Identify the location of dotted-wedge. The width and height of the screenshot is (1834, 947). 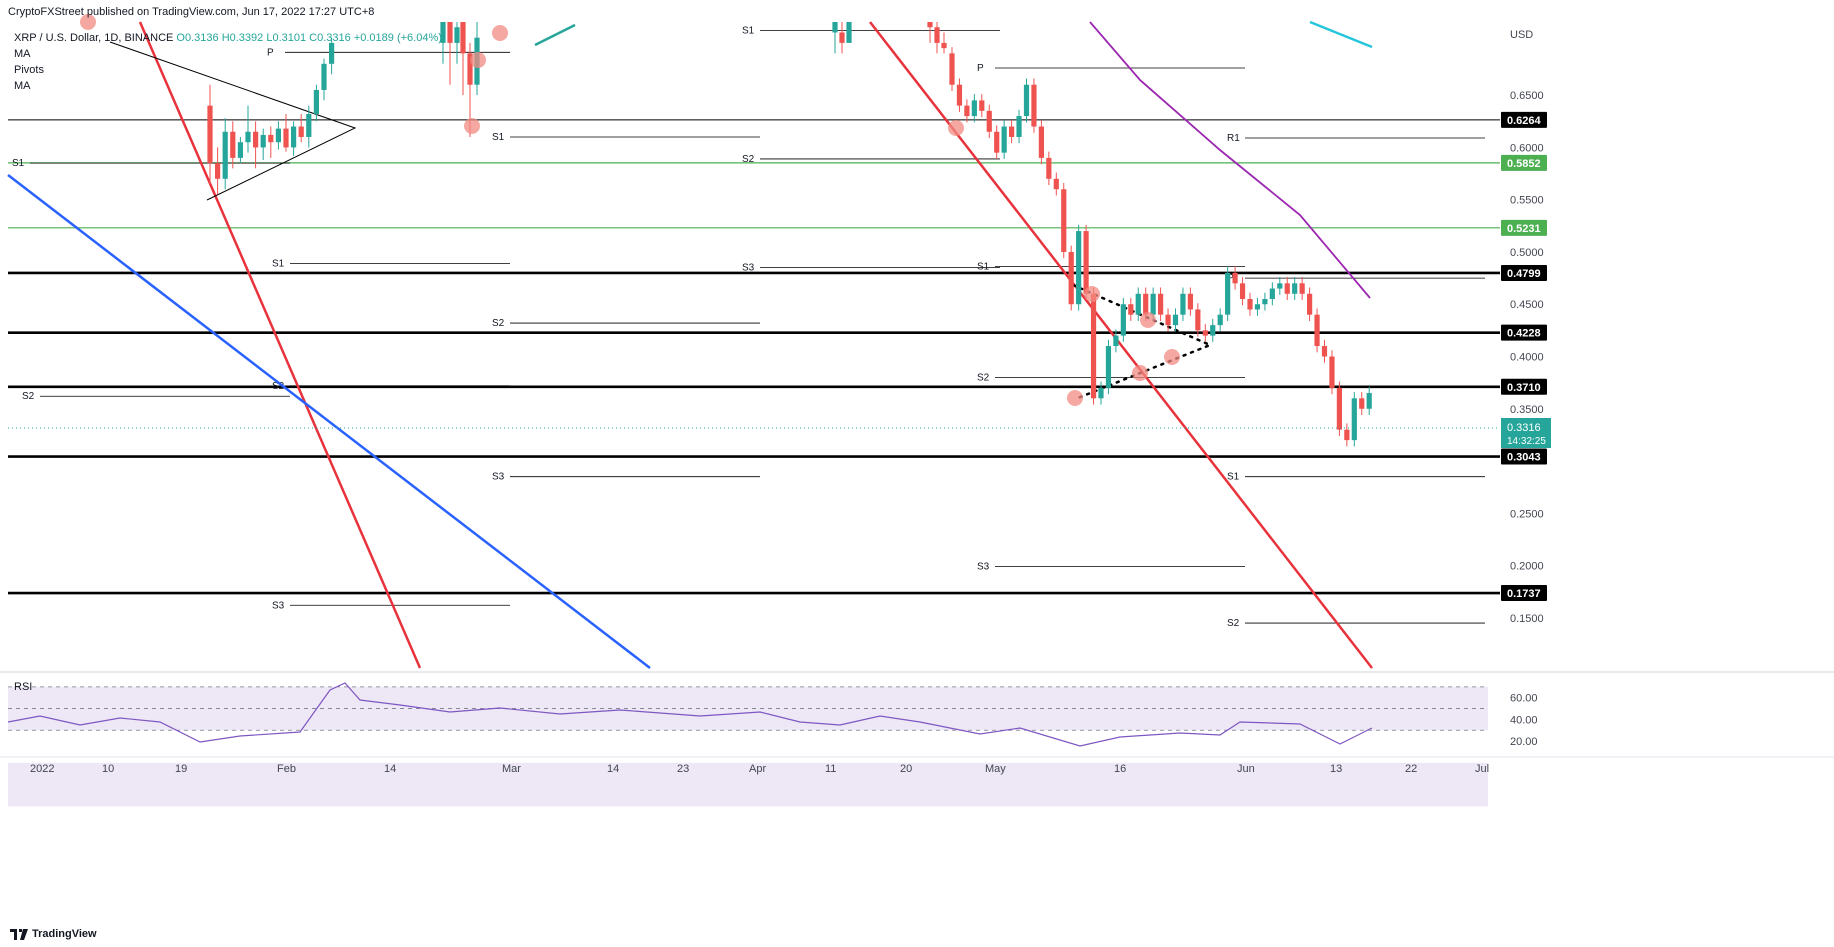
(1142, 341).